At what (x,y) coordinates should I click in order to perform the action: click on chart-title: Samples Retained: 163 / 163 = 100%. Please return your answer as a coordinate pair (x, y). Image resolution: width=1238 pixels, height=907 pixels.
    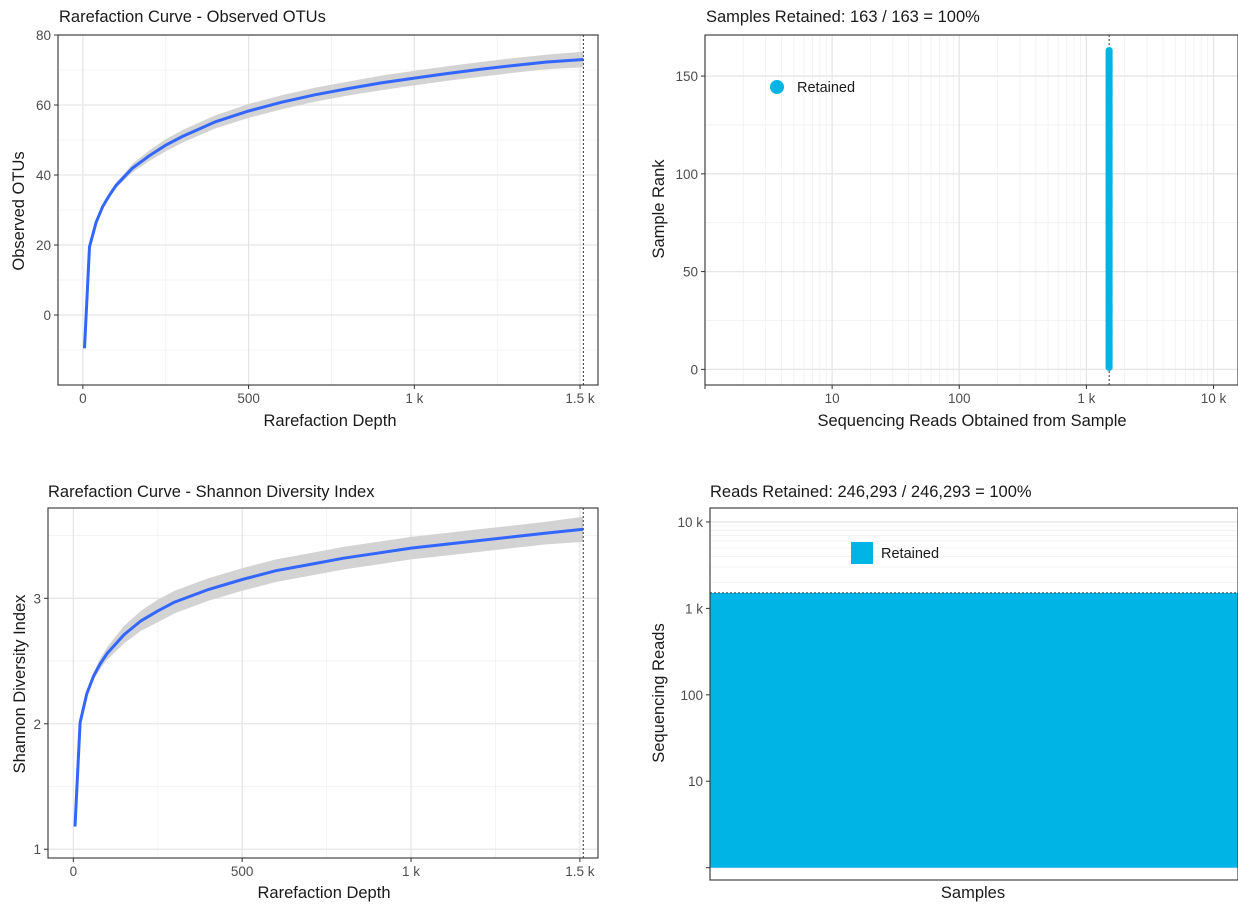
    Looking at the image, I should click on (843, 17).